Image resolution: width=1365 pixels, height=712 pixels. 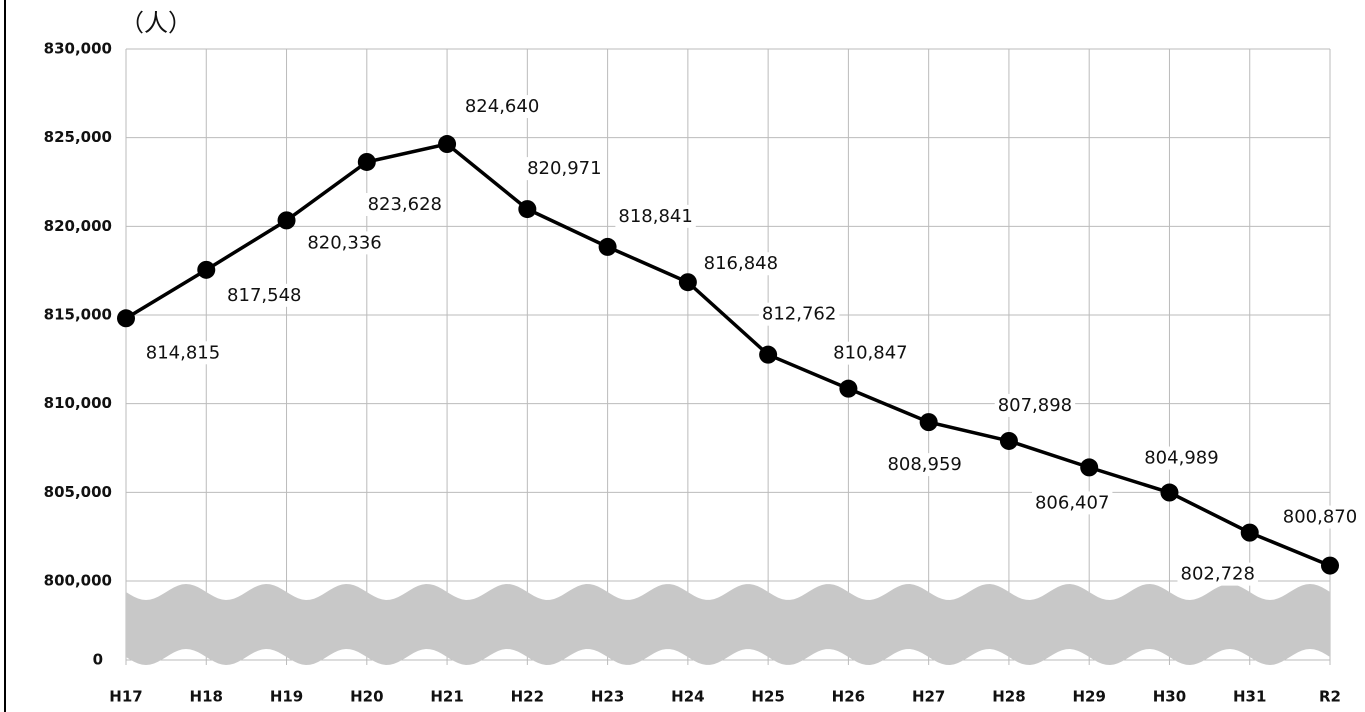 What do you see at coordinates (1008, 697) in the screenshot?
I see `x-tick-label: H28` at bounding box center [1008, 697].